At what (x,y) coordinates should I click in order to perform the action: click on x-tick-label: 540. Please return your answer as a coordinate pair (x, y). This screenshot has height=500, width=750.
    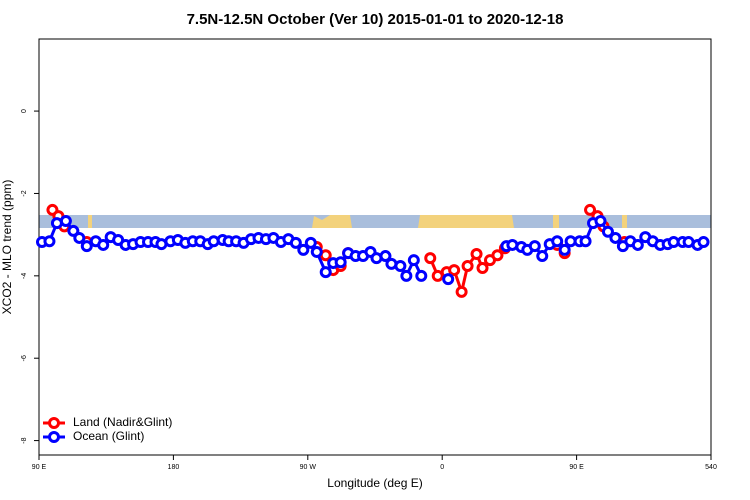
    Looking at the image, I should click on (711, 467).